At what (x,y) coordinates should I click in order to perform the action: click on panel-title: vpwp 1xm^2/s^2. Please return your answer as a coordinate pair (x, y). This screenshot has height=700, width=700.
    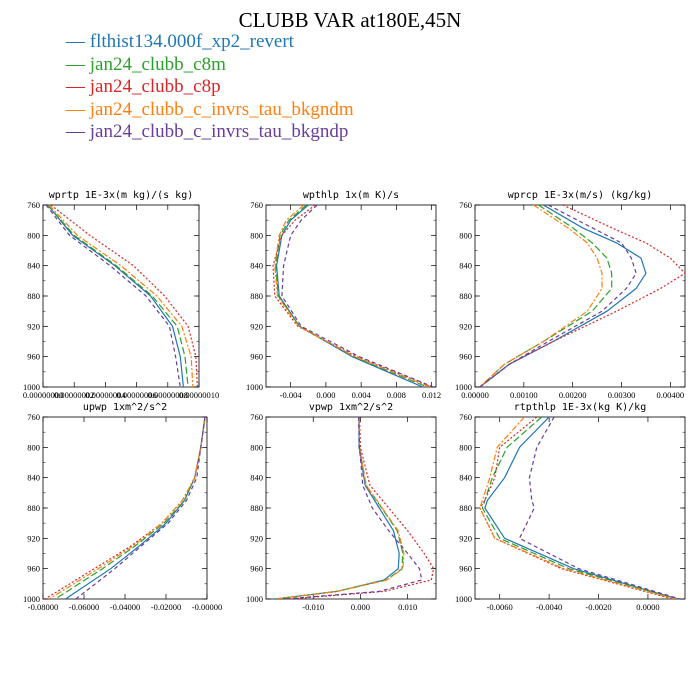
    Looking at the image, I should click on (351, 407).